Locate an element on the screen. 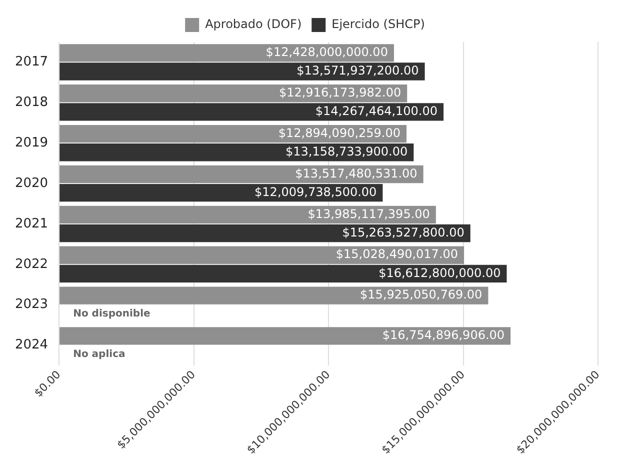 Image resolution: width=624 pixels, height=468 pixels. y-tick-label: 2022 is located at coordinates (31, 264).